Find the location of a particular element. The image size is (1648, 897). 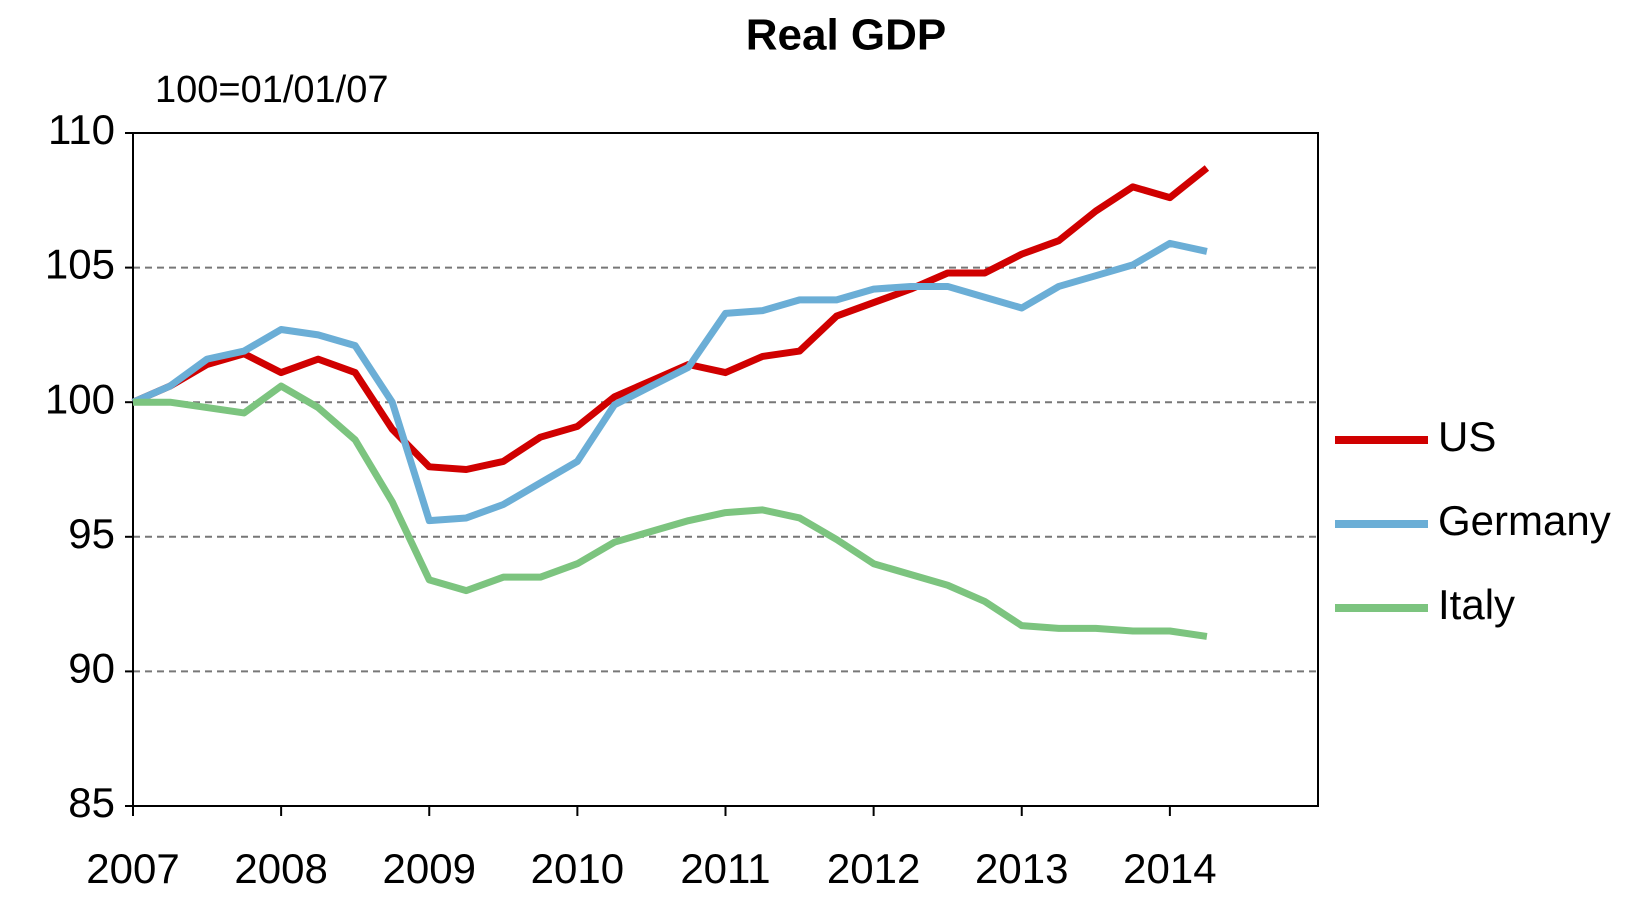

x-tick-label: 2010 is located at coordinates (577, 868).